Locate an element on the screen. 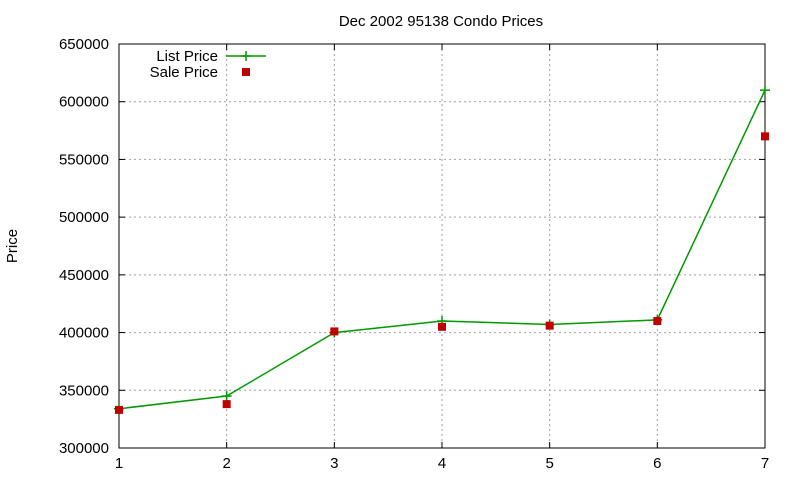  legend-plus-swatch is located at coordinates (246, 56).